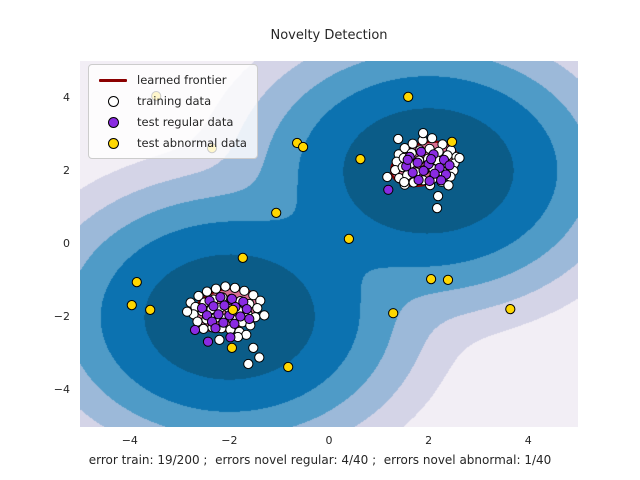 This screenshot has height=480, width=640. Describe the element at coordinates (113, 122) in the screenshot. I see `test-regular-marker-icon` at that location.